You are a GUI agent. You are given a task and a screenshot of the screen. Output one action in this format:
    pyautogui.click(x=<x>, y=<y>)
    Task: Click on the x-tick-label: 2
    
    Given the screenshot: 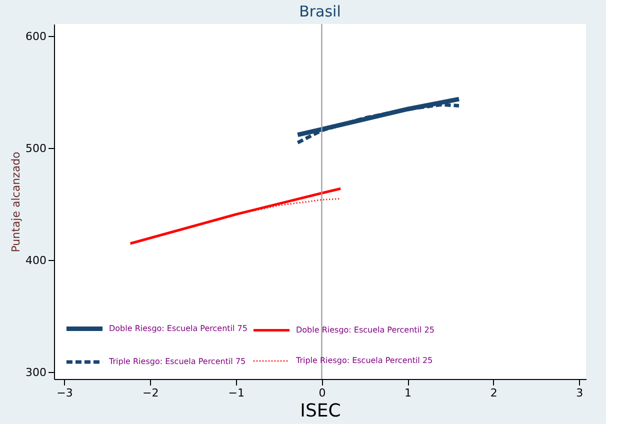 What is the action you would take?
    pyautogui.click(x=494, y=393)
    